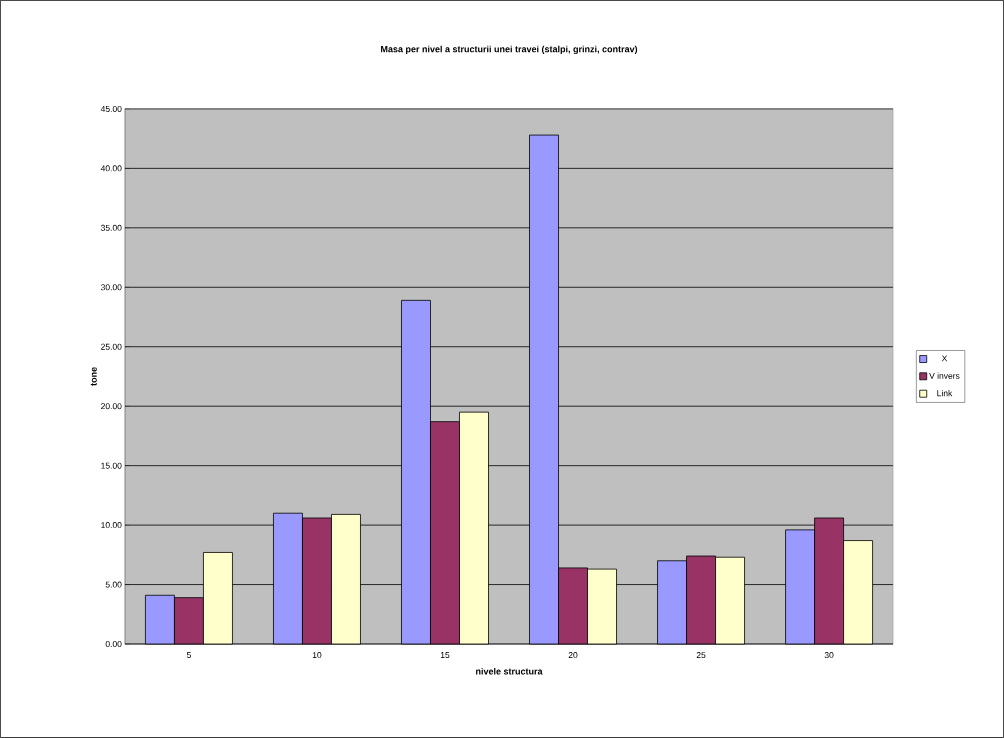  What do you see at coordinates (509, 50) in the screenshot?
I see `chart-title: Masa per nivel a structurii unei travei (stalpi, grinzi, contrav)` at bounding box center [509, 50].